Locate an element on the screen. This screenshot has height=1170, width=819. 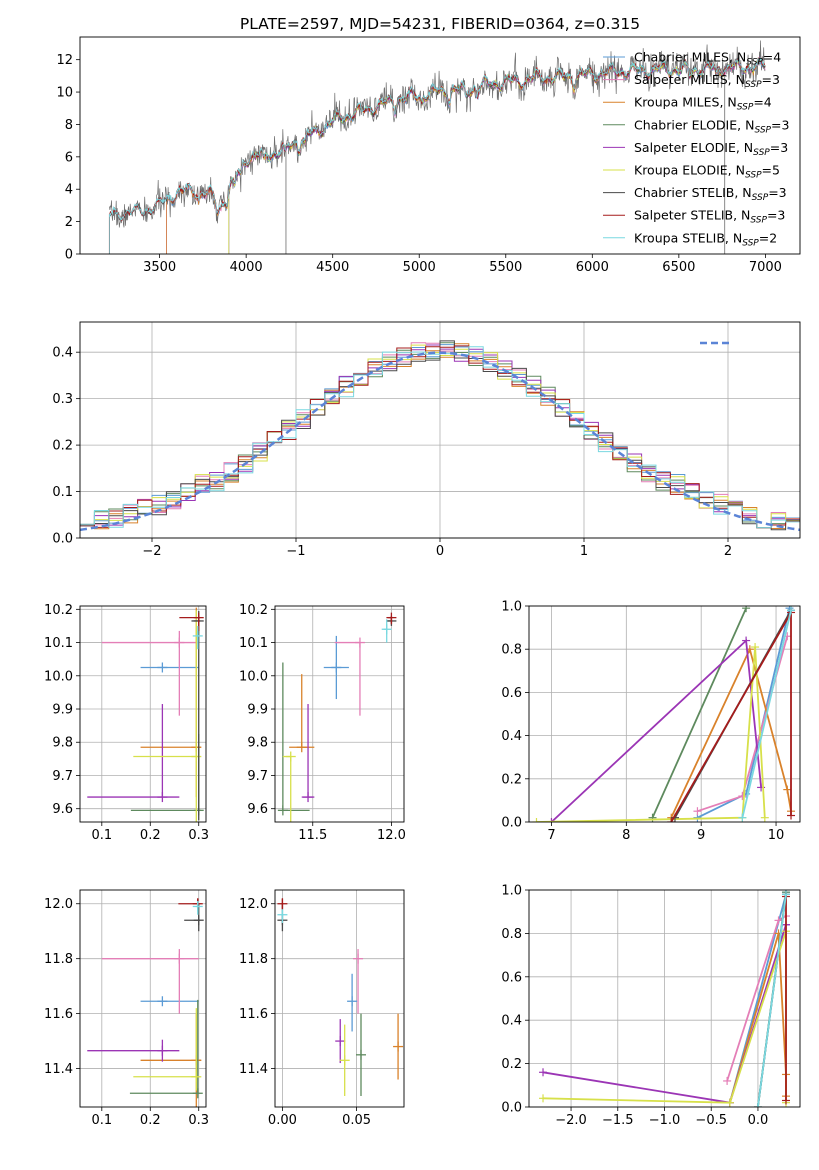
x-tick-label: −1.0 is located at coordinates (665, 1120).